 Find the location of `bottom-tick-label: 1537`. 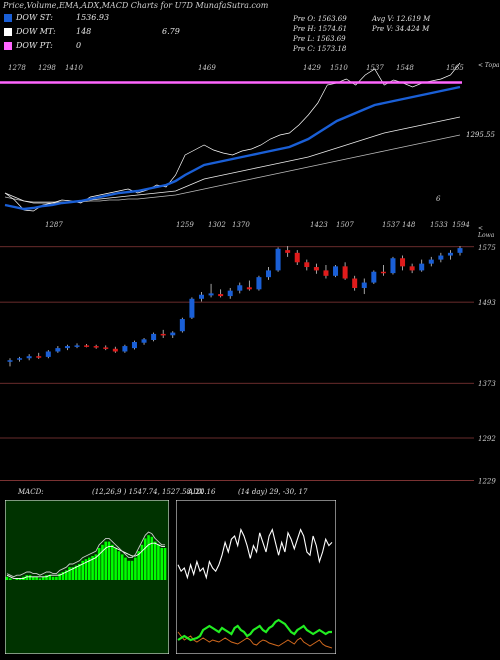

bottom-tick-label: 1537 is located at coordinates (391, 225).